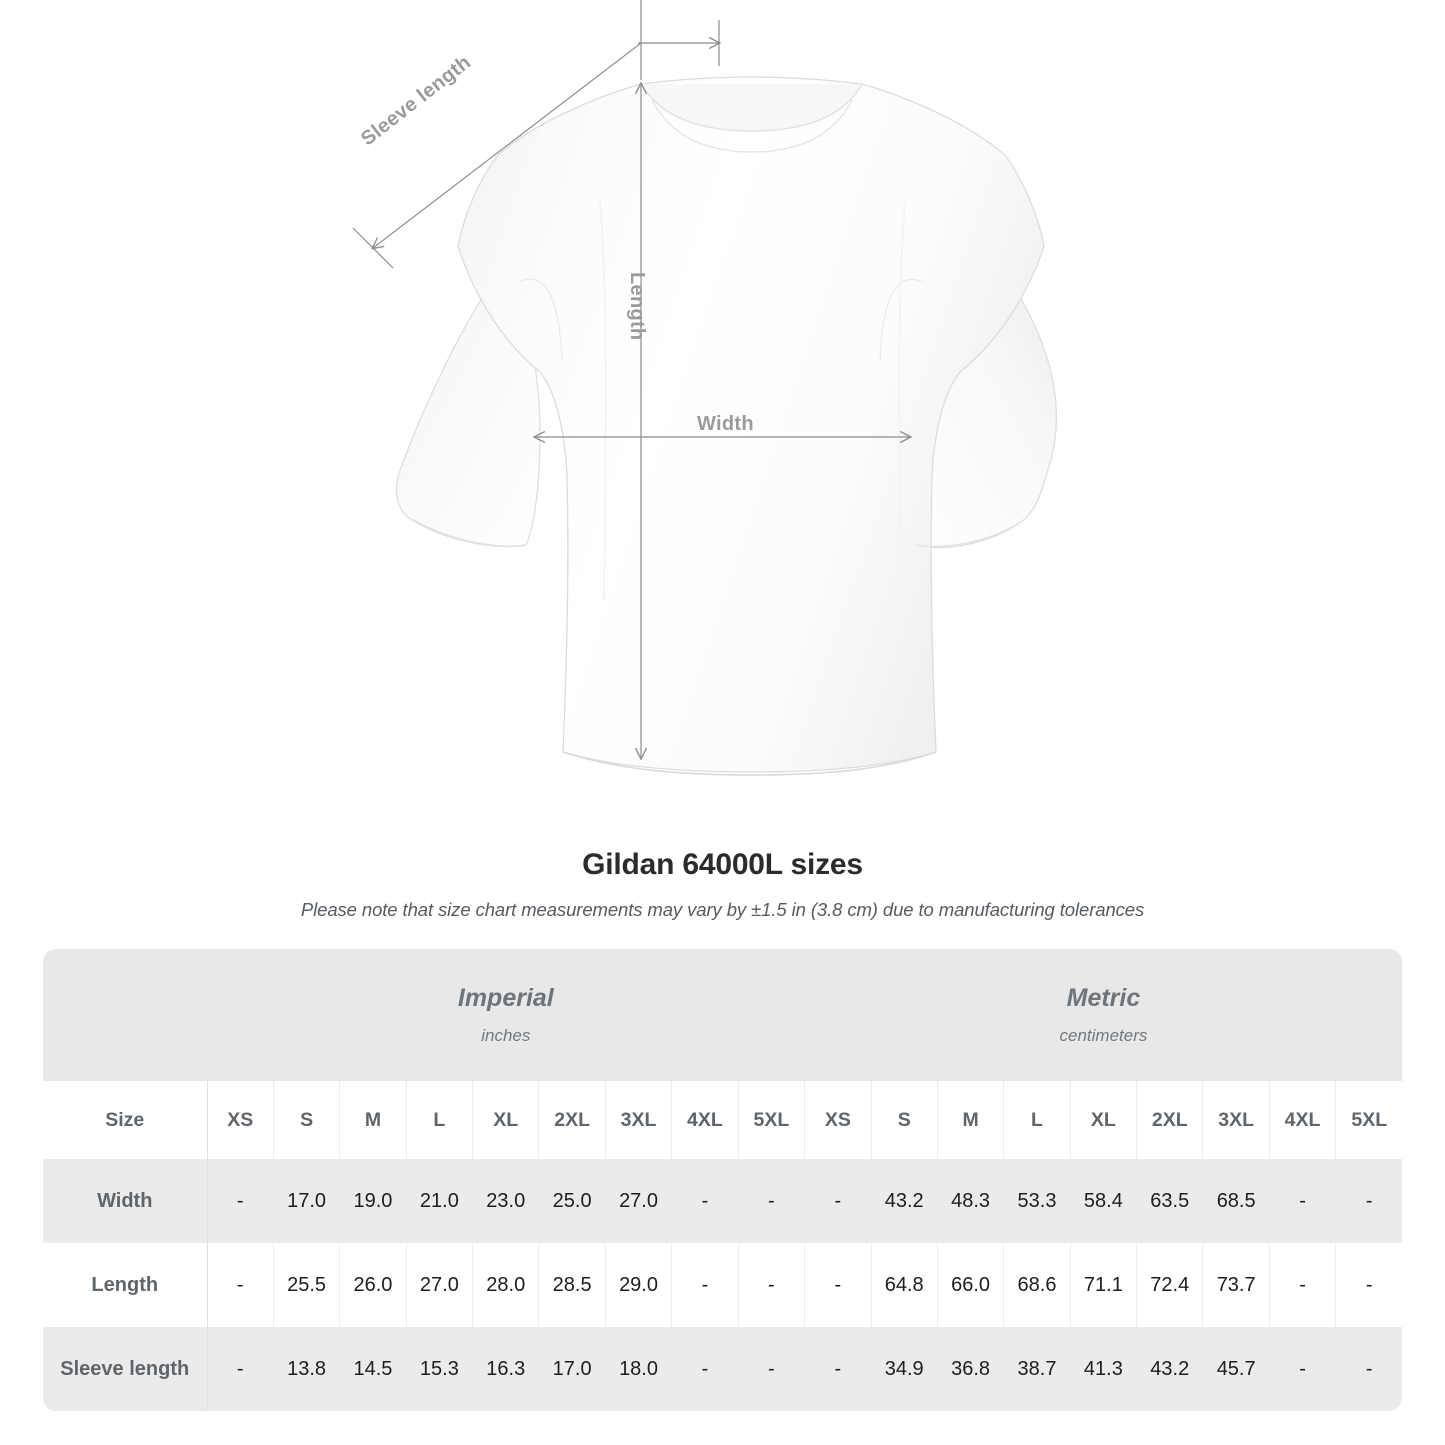  What do you see at coordinates (470, 533) in the screenshot?
I see `left-sleeve-hem` at bounding box center [470, 533].